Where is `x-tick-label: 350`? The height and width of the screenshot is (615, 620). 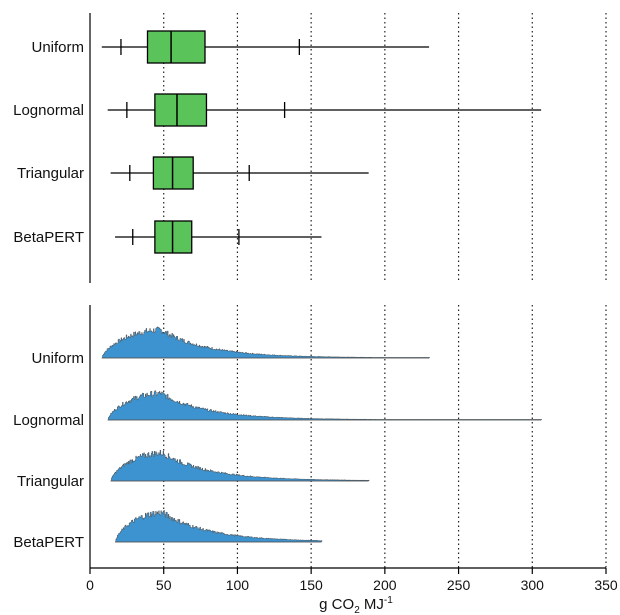
x-tick-label: 350 is located at coordinates (606, 585).